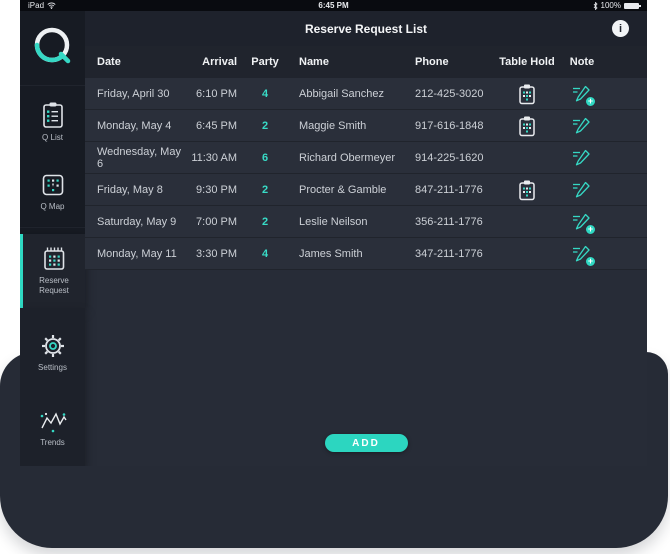 This screenshot has height=554, width=670. I want to click on col-arrival: Arrival, so click(219, 62).